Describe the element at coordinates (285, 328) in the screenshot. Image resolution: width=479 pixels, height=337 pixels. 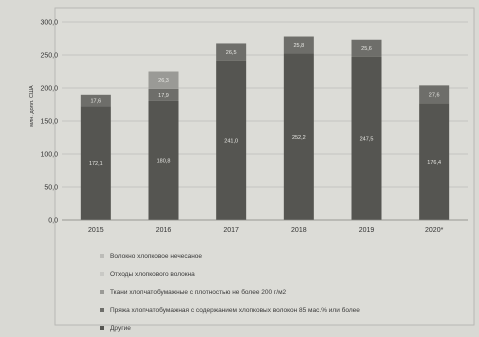
I see `legend-item-other: Другие` at that location.